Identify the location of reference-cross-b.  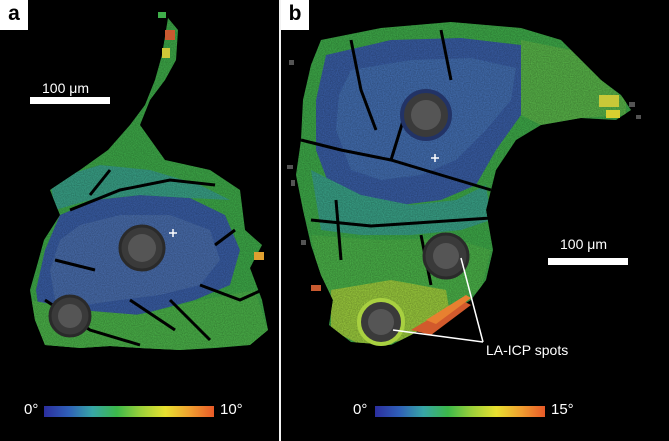
(435, 158).